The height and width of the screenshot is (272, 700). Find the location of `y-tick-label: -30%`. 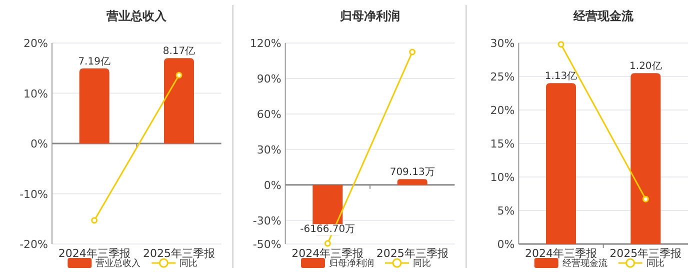

y-tick-label: -30% is located at coordinates (267, 221).